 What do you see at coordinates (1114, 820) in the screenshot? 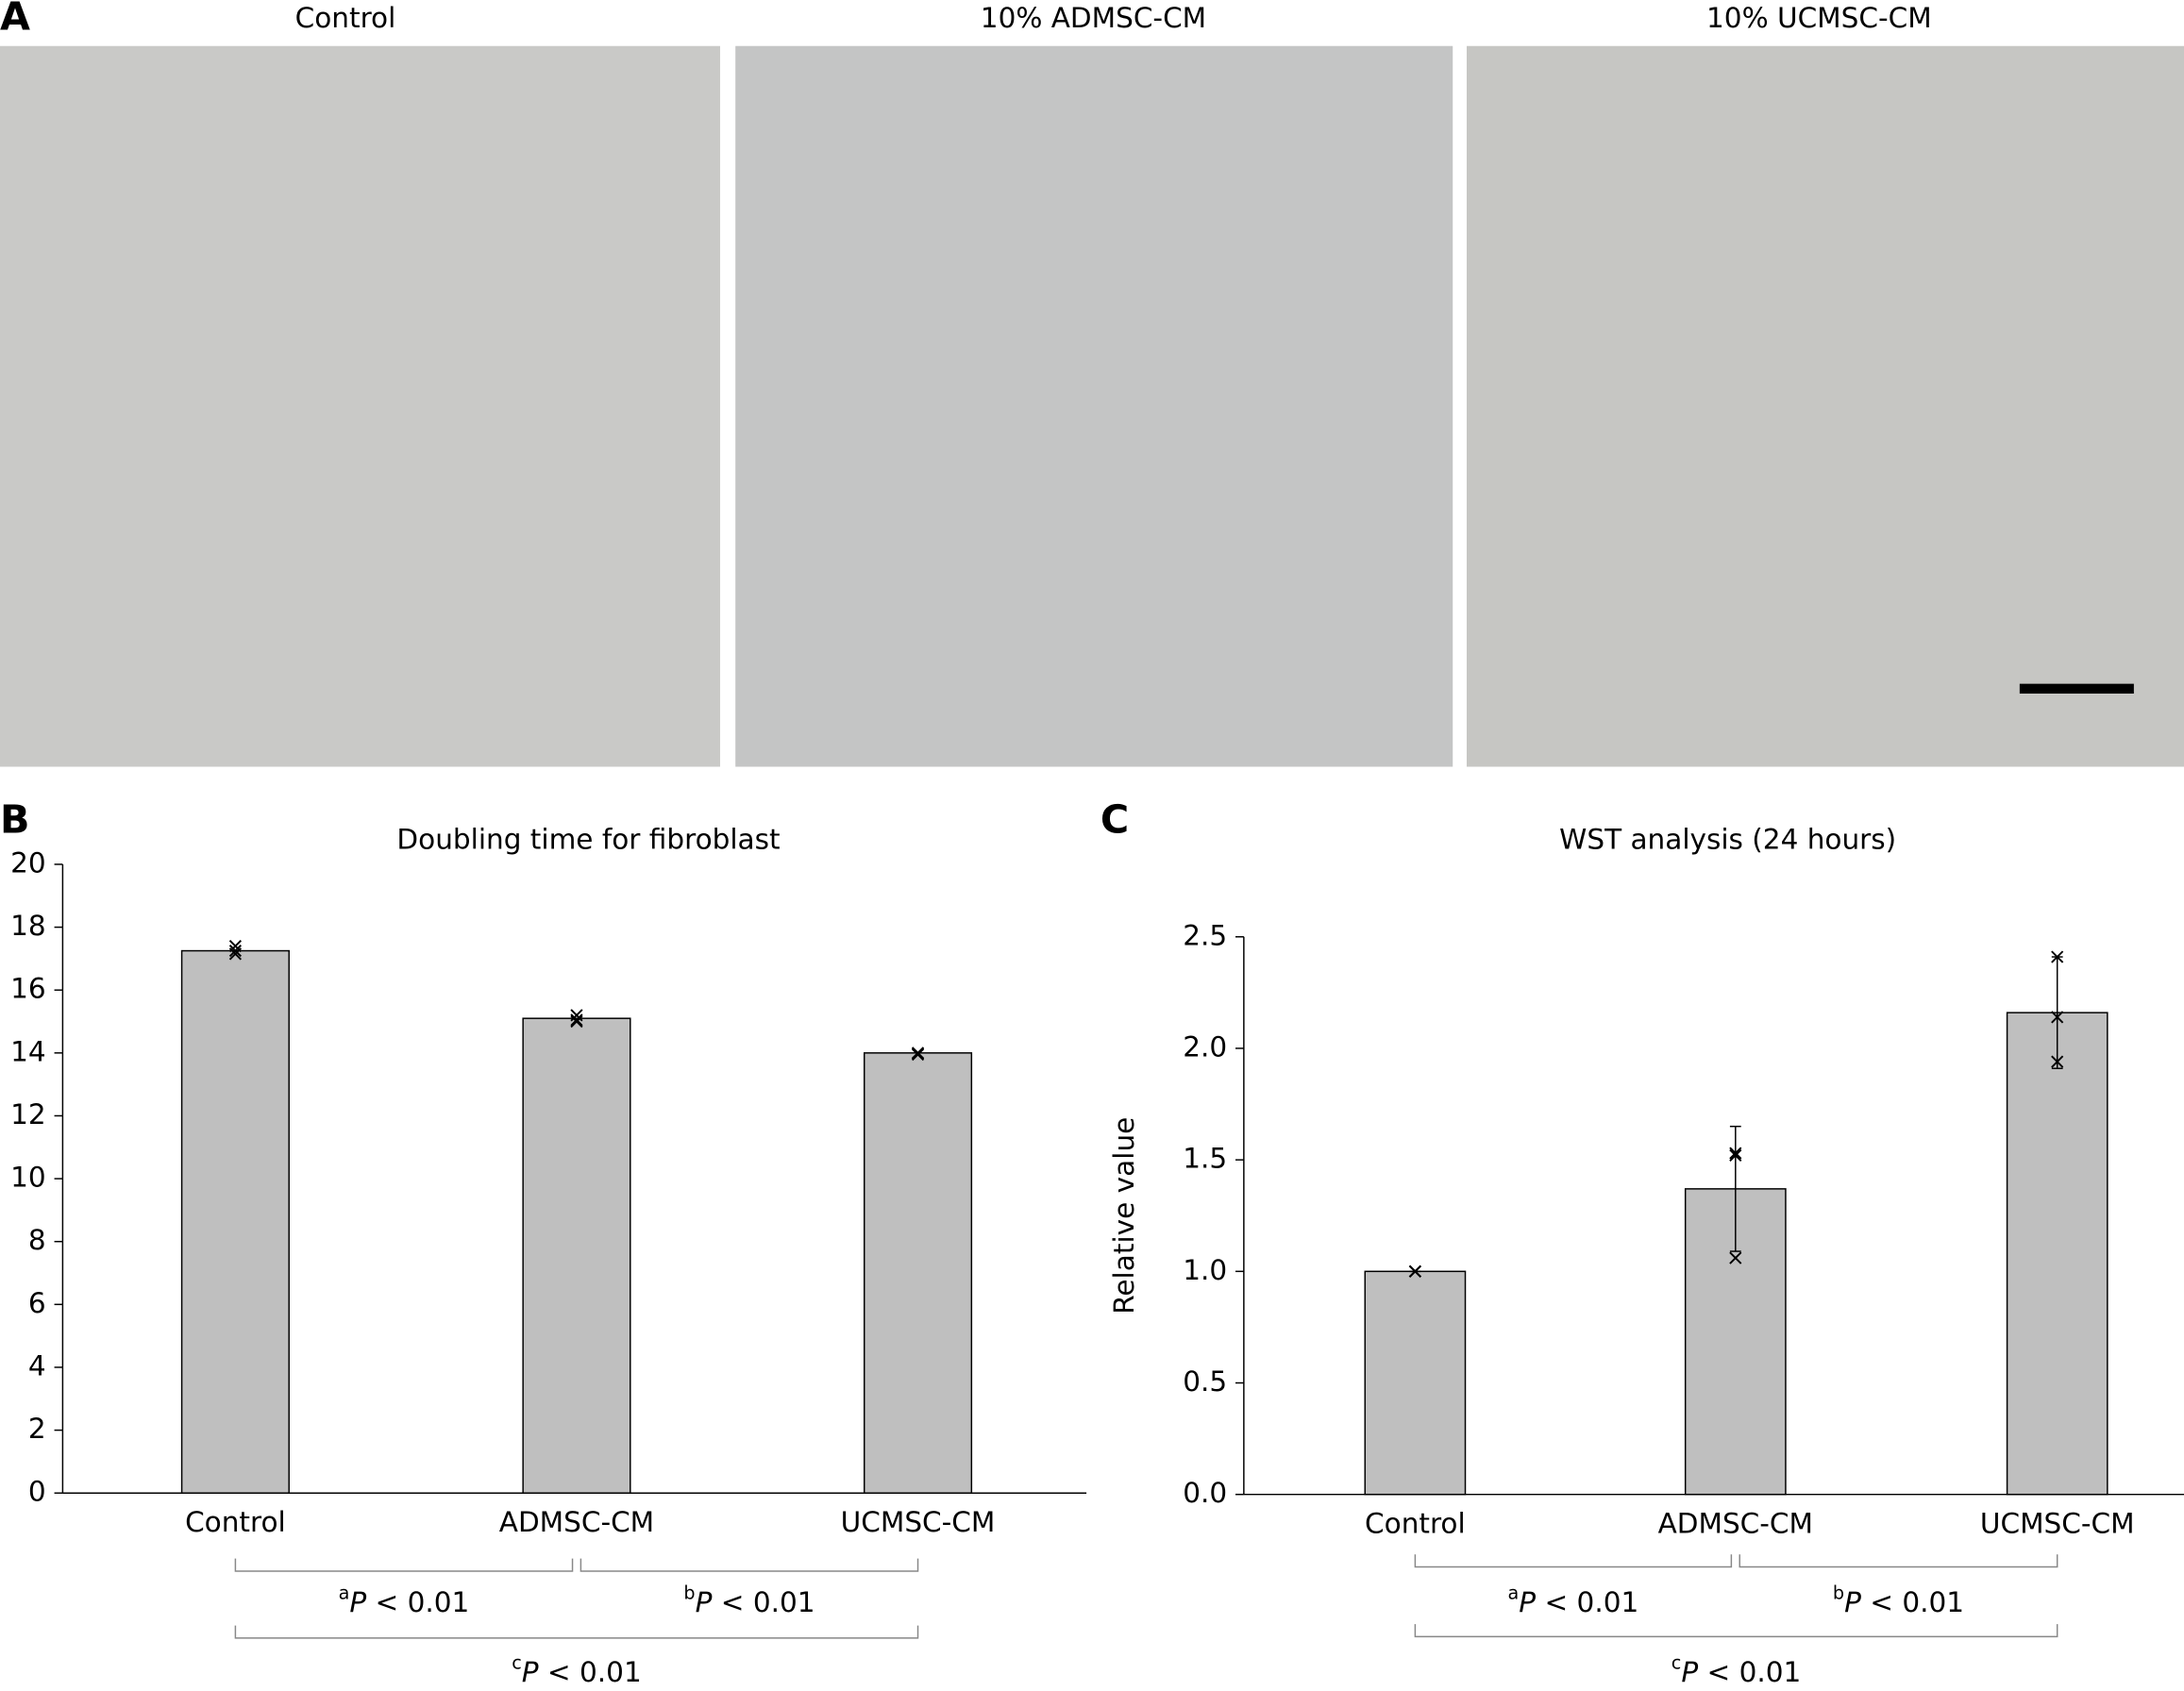
I see `panel-label: C` at bounding box center [1114, 820].